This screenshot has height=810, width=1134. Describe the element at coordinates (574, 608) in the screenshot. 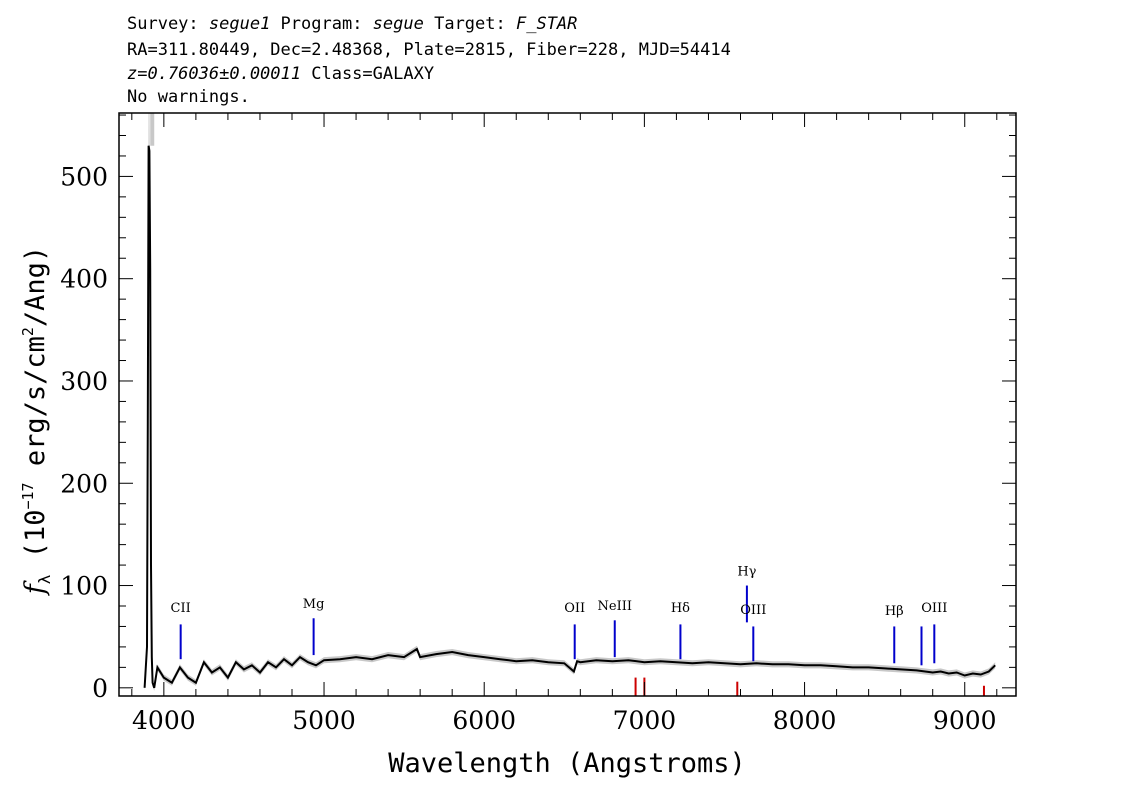

I see `emission-label-2: OII` at that location.